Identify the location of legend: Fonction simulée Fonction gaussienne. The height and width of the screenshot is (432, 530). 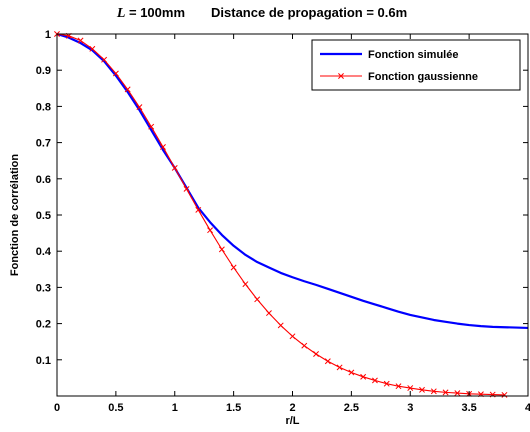
(416, 65).